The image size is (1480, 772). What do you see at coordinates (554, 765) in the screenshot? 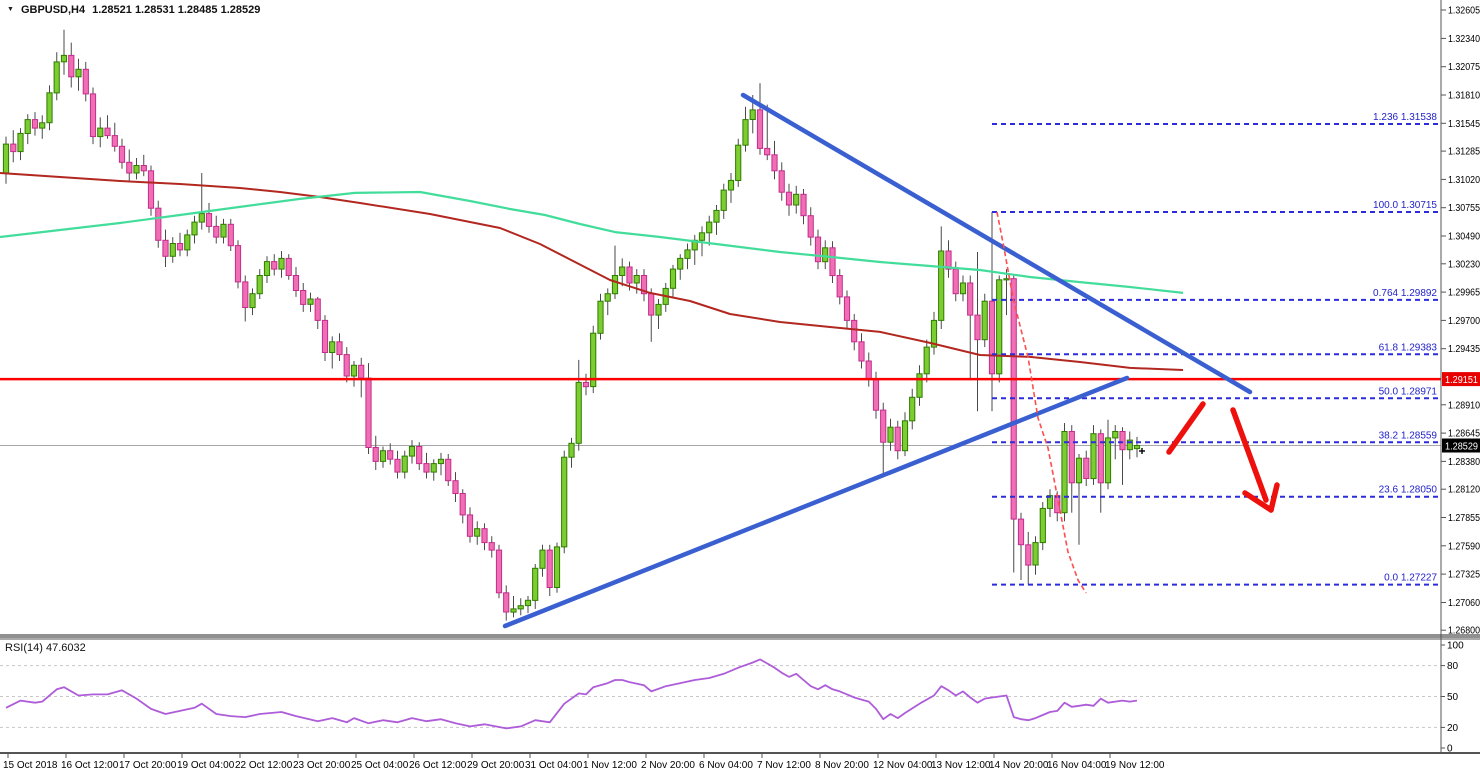
I see `time-tick-label: 31 Oct 04:00` at bounding box center [554, 765].